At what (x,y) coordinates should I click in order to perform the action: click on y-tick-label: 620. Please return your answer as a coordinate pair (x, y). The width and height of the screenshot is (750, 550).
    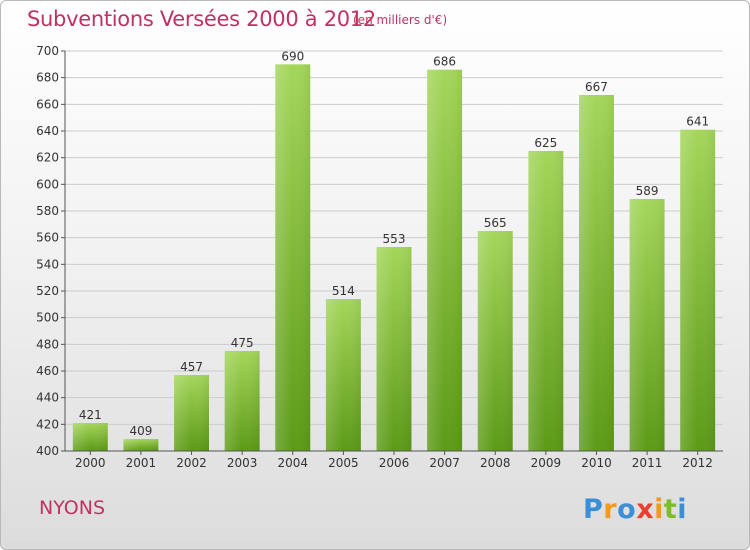
    Looking at the image, I should click on (47, 158).